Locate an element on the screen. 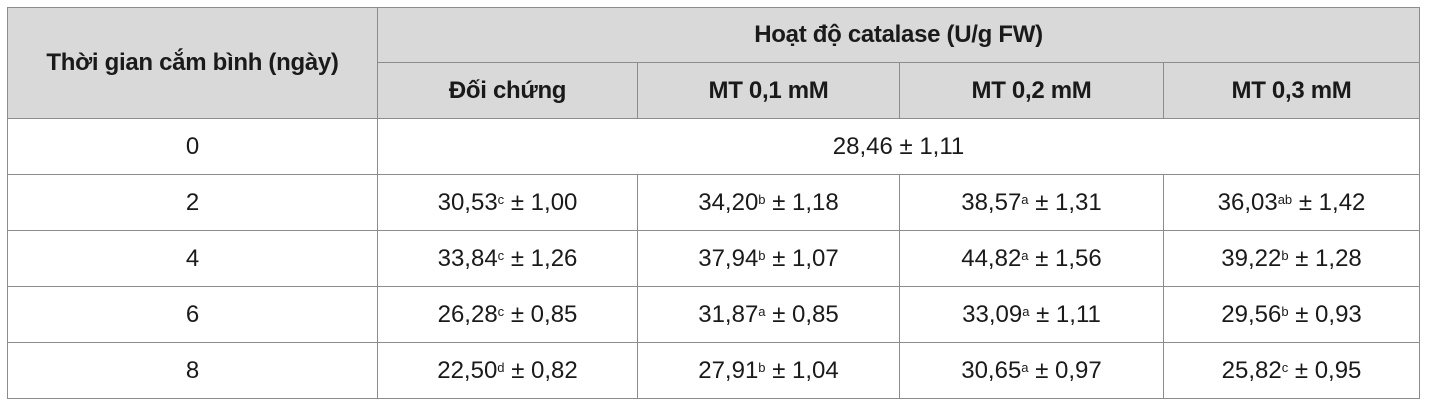 This screenshot has width=1429, height=407. mean-value: 38,57 is located at coordinates (991, 202).